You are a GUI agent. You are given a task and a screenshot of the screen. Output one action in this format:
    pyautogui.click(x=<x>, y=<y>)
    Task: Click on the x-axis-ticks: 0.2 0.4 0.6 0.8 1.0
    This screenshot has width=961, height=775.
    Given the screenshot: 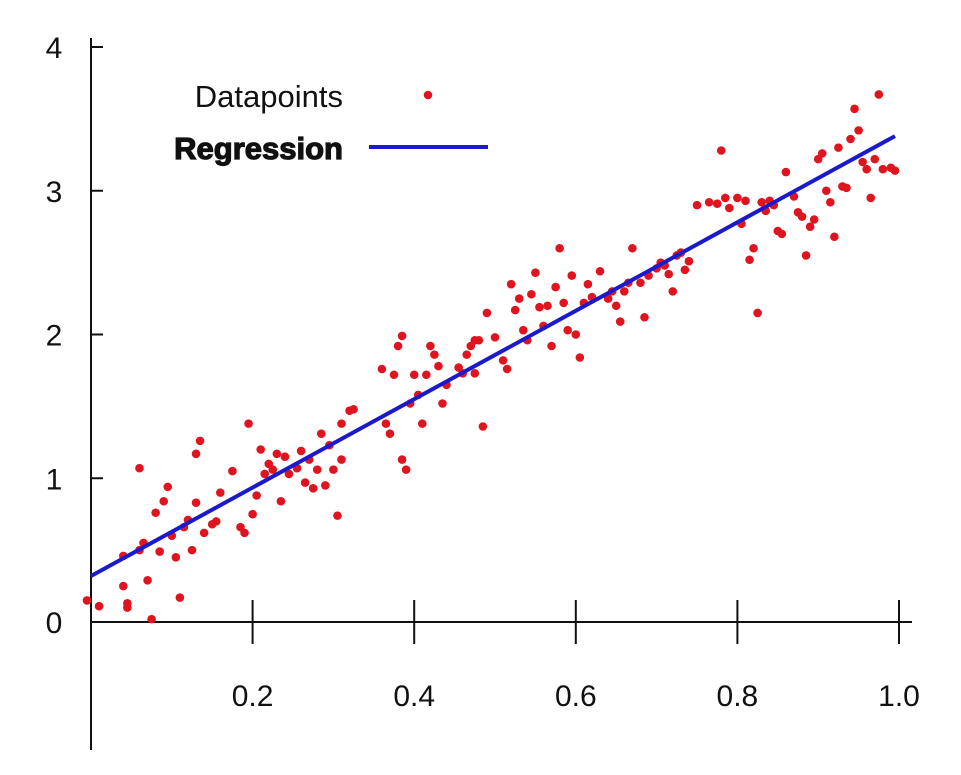 What is the action you would take?
    pyautogui.click(x=576, y=656)
    